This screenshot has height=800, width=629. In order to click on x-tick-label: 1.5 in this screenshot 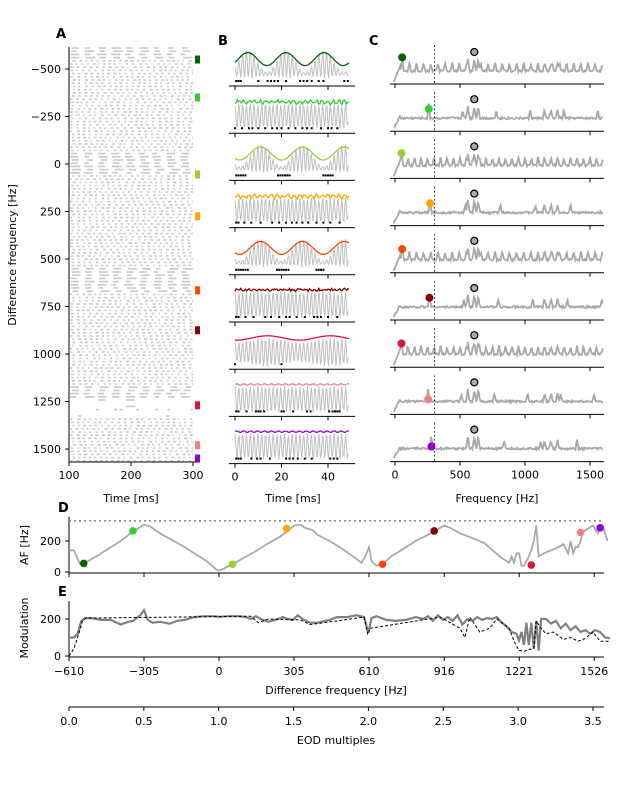, I will do `click(294, 721)`.